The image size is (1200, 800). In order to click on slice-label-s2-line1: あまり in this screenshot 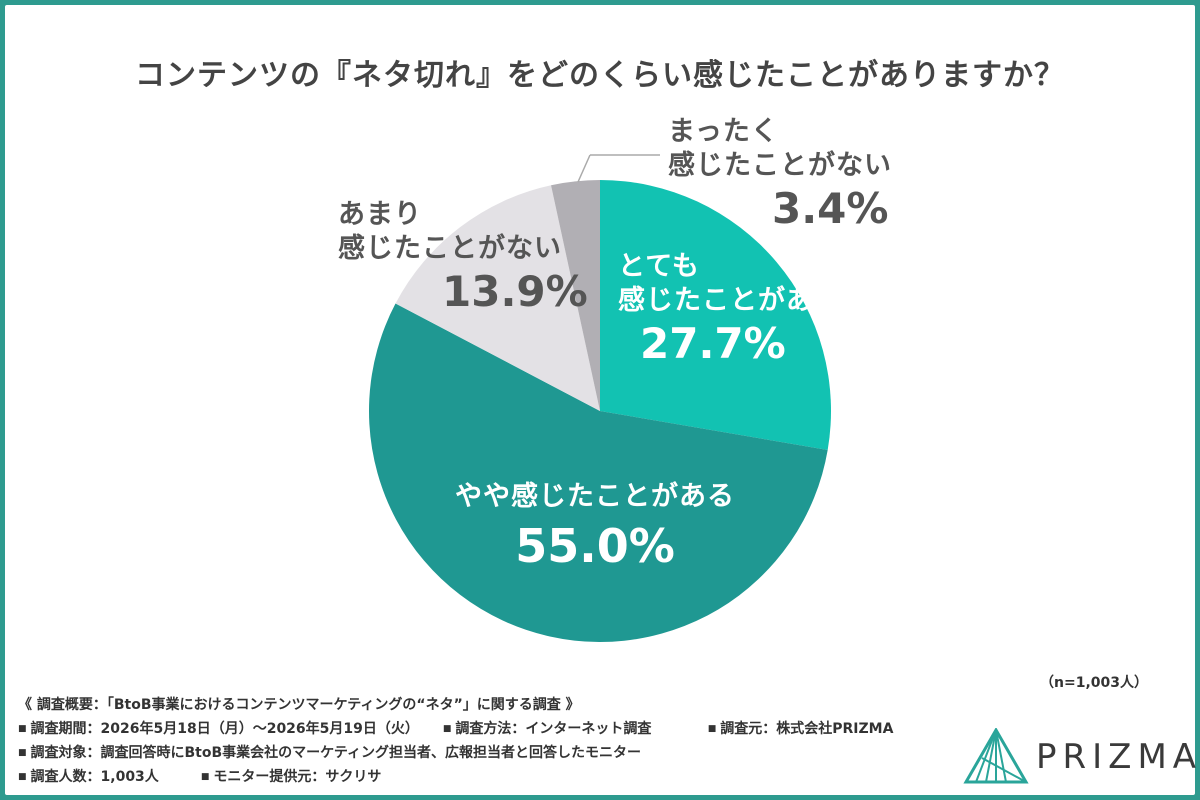, I will do `click(380, 214)`.